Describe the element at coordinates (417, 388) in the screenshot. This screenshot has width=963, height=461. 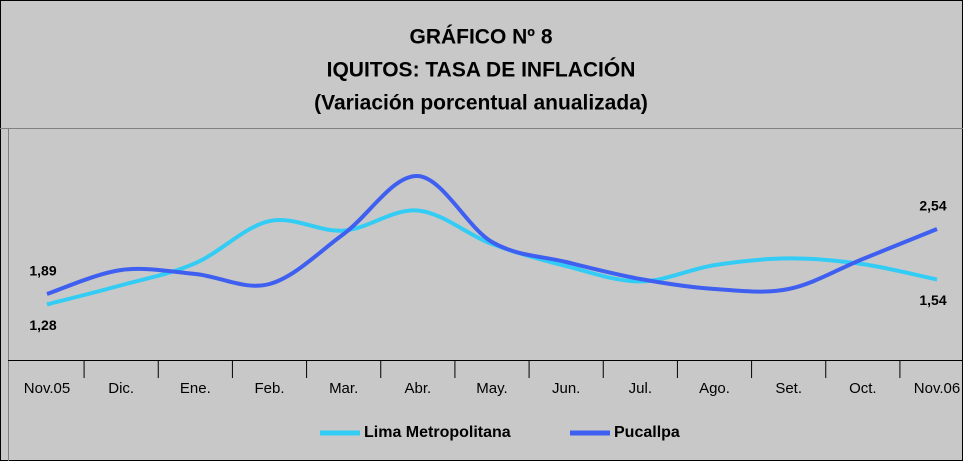
I see `x-tick-label: Abr.` at that location.